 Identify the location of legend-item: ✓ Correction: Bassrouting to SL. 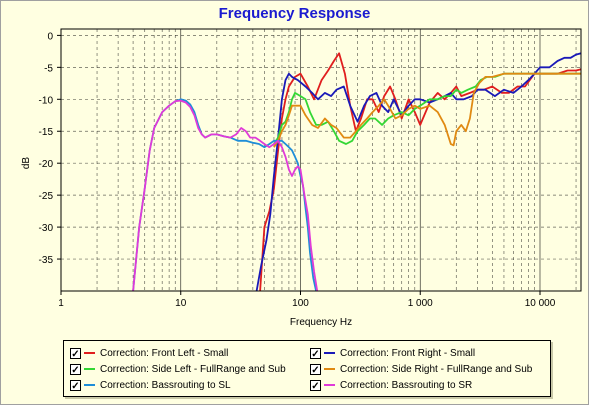
(150, 385).